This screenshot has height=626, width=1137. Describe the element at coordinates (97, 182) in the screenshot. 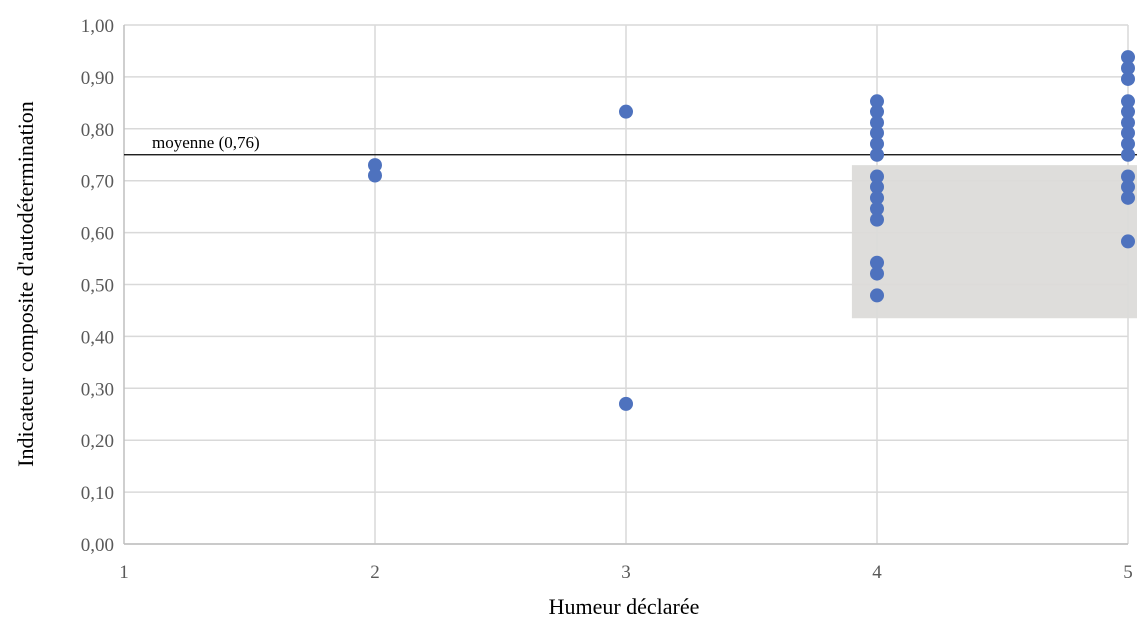

I see `y-tick-label: 0,70` at that location.